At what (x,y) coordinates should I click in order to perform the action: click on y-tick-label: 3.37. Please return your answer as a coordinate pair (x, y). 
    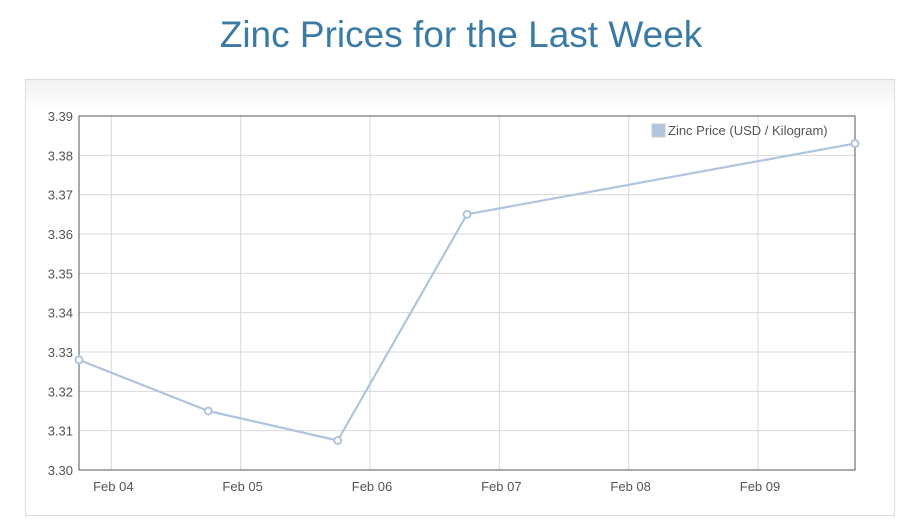
    Looking at the image, I should click on (60, 195).